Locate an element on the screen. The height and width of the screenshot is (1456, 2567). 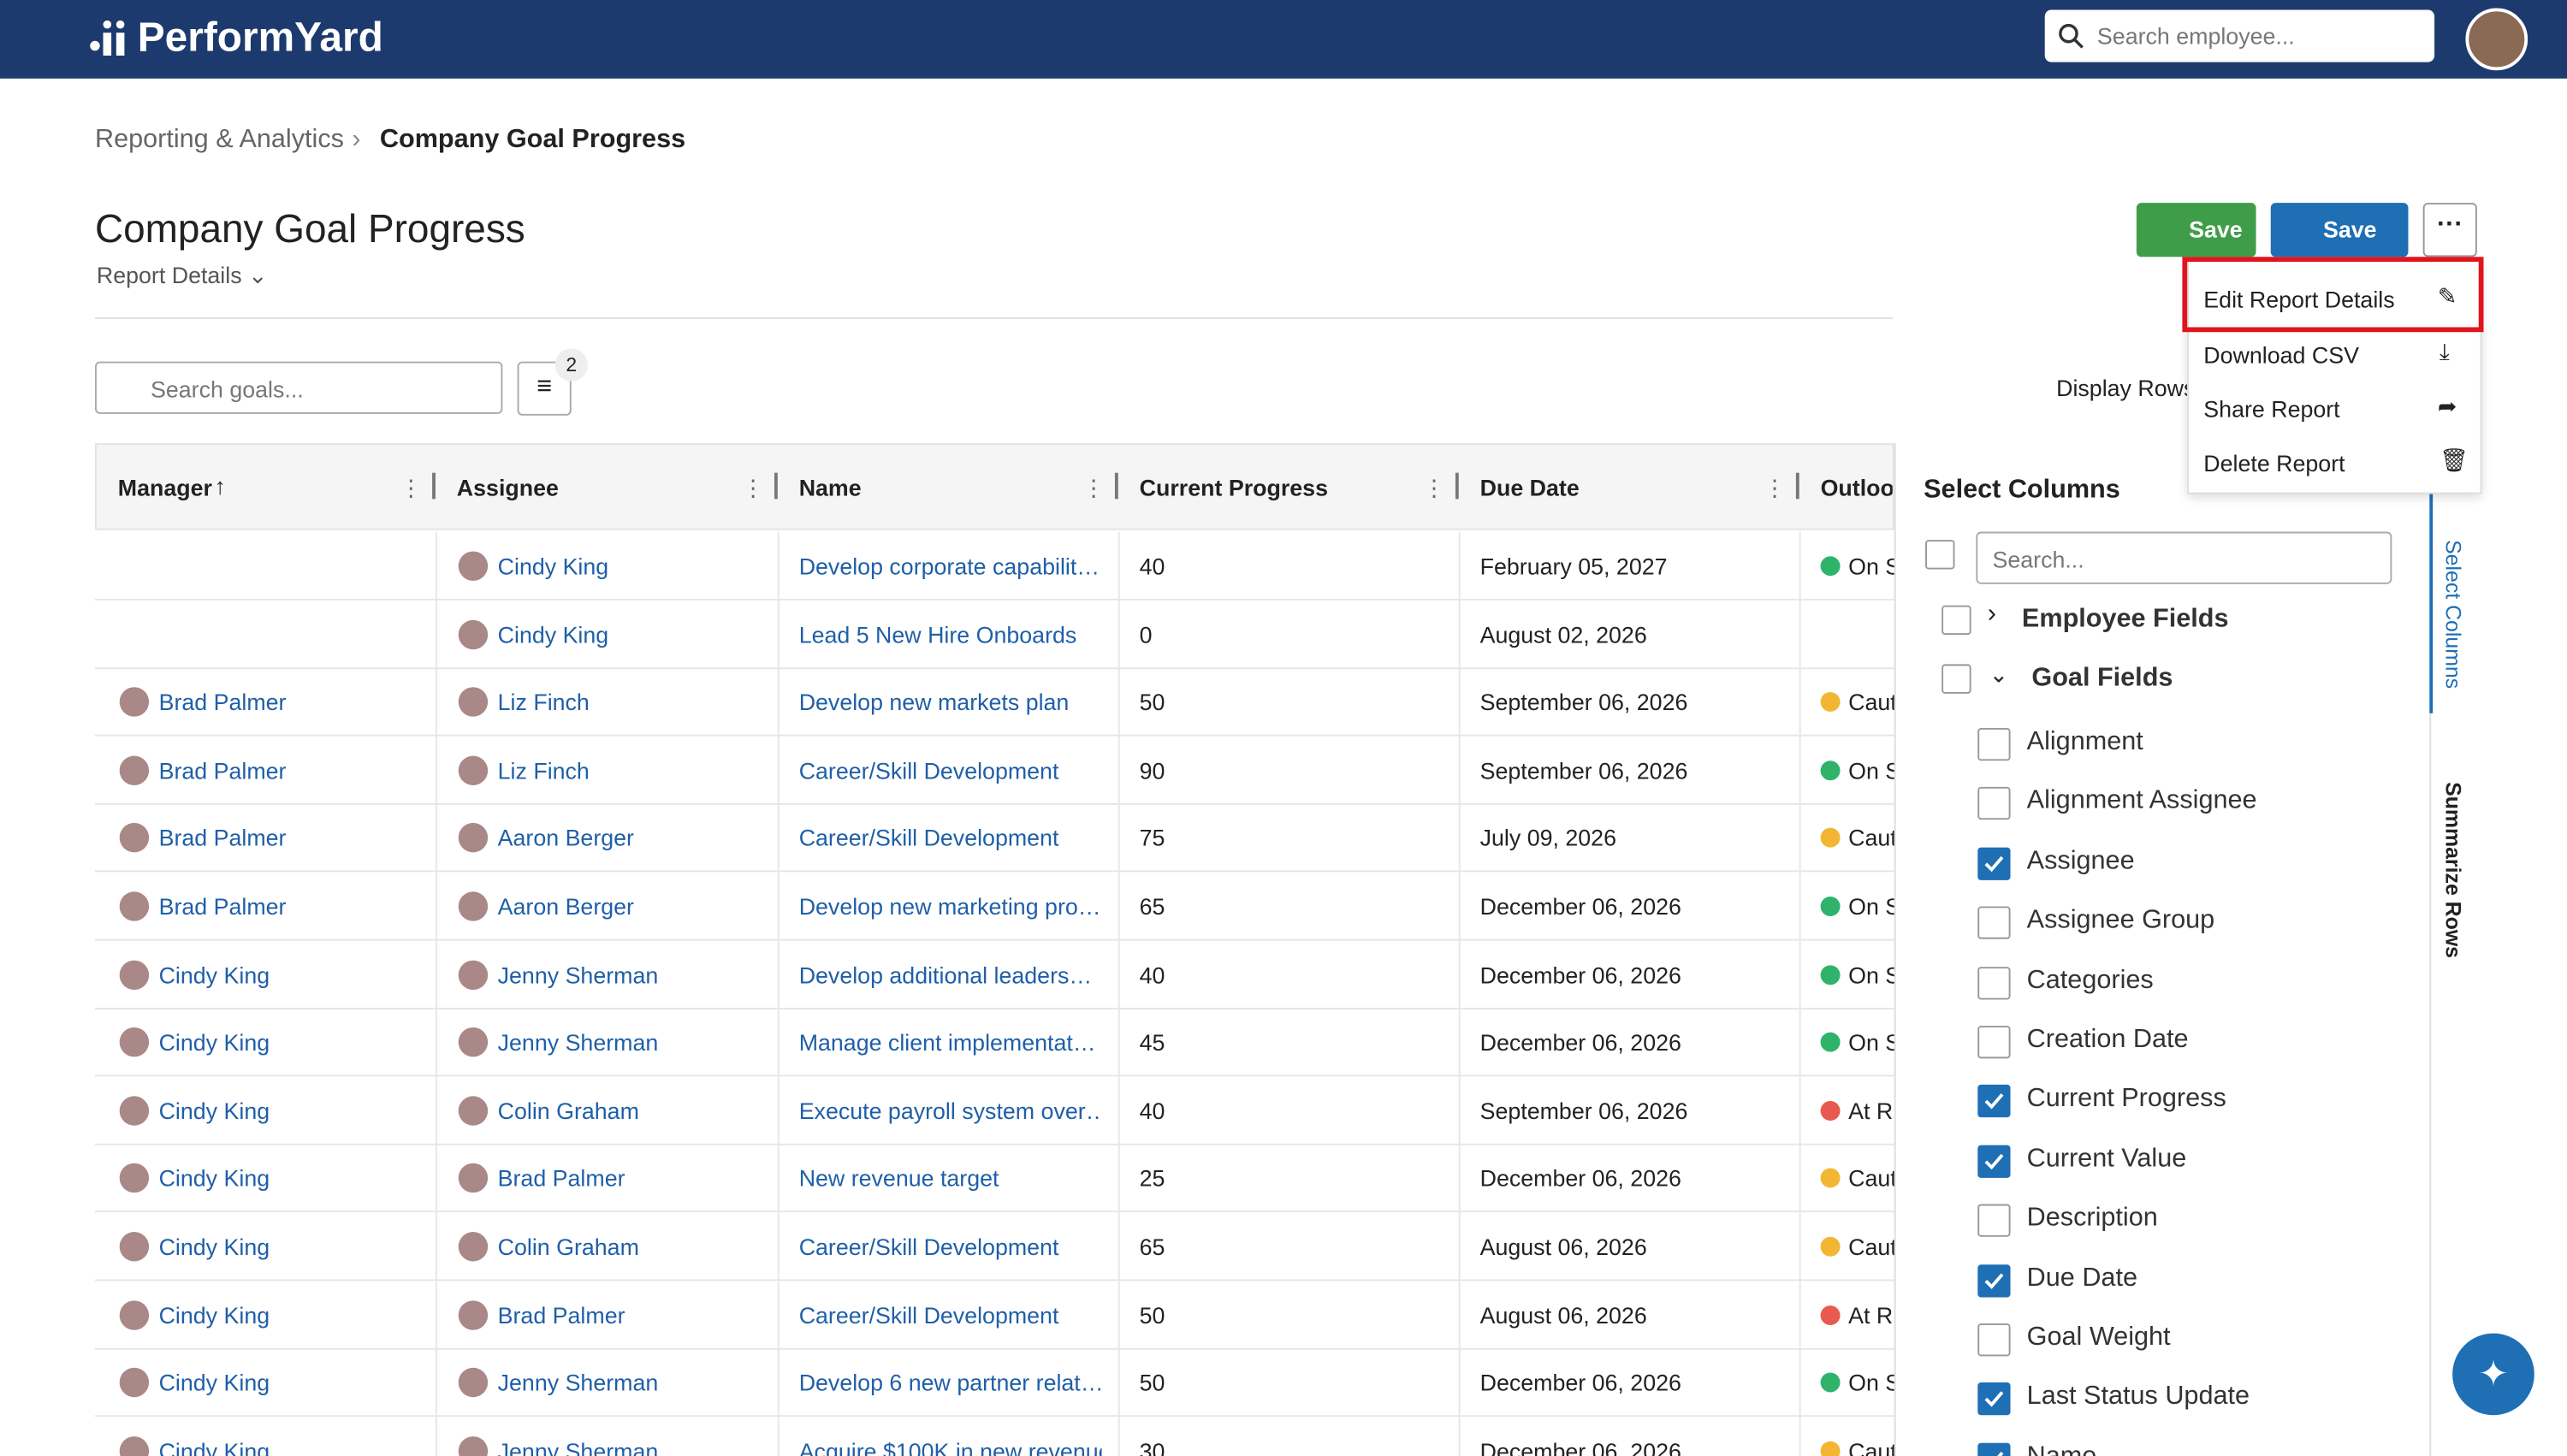
column-header: Assignee is located at coordinates (507, 487).